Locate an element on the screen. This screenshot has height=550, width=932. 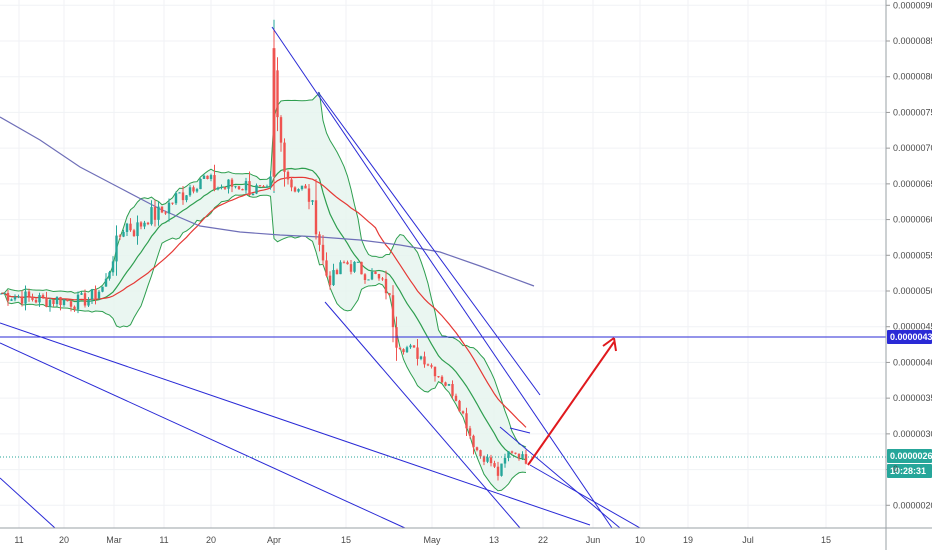
y-tick-label-partial: 0 is located at coordinates (895, 469).